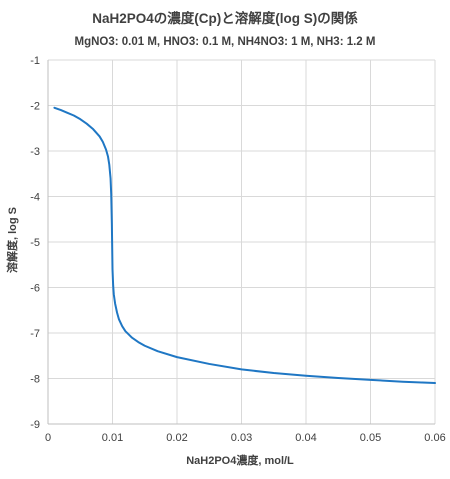 The image size is (450, 479). What do you see at coordinates (35, 425) in the screenshot?
I see `y-tick-label: -9` at bounding box center [35, 425].